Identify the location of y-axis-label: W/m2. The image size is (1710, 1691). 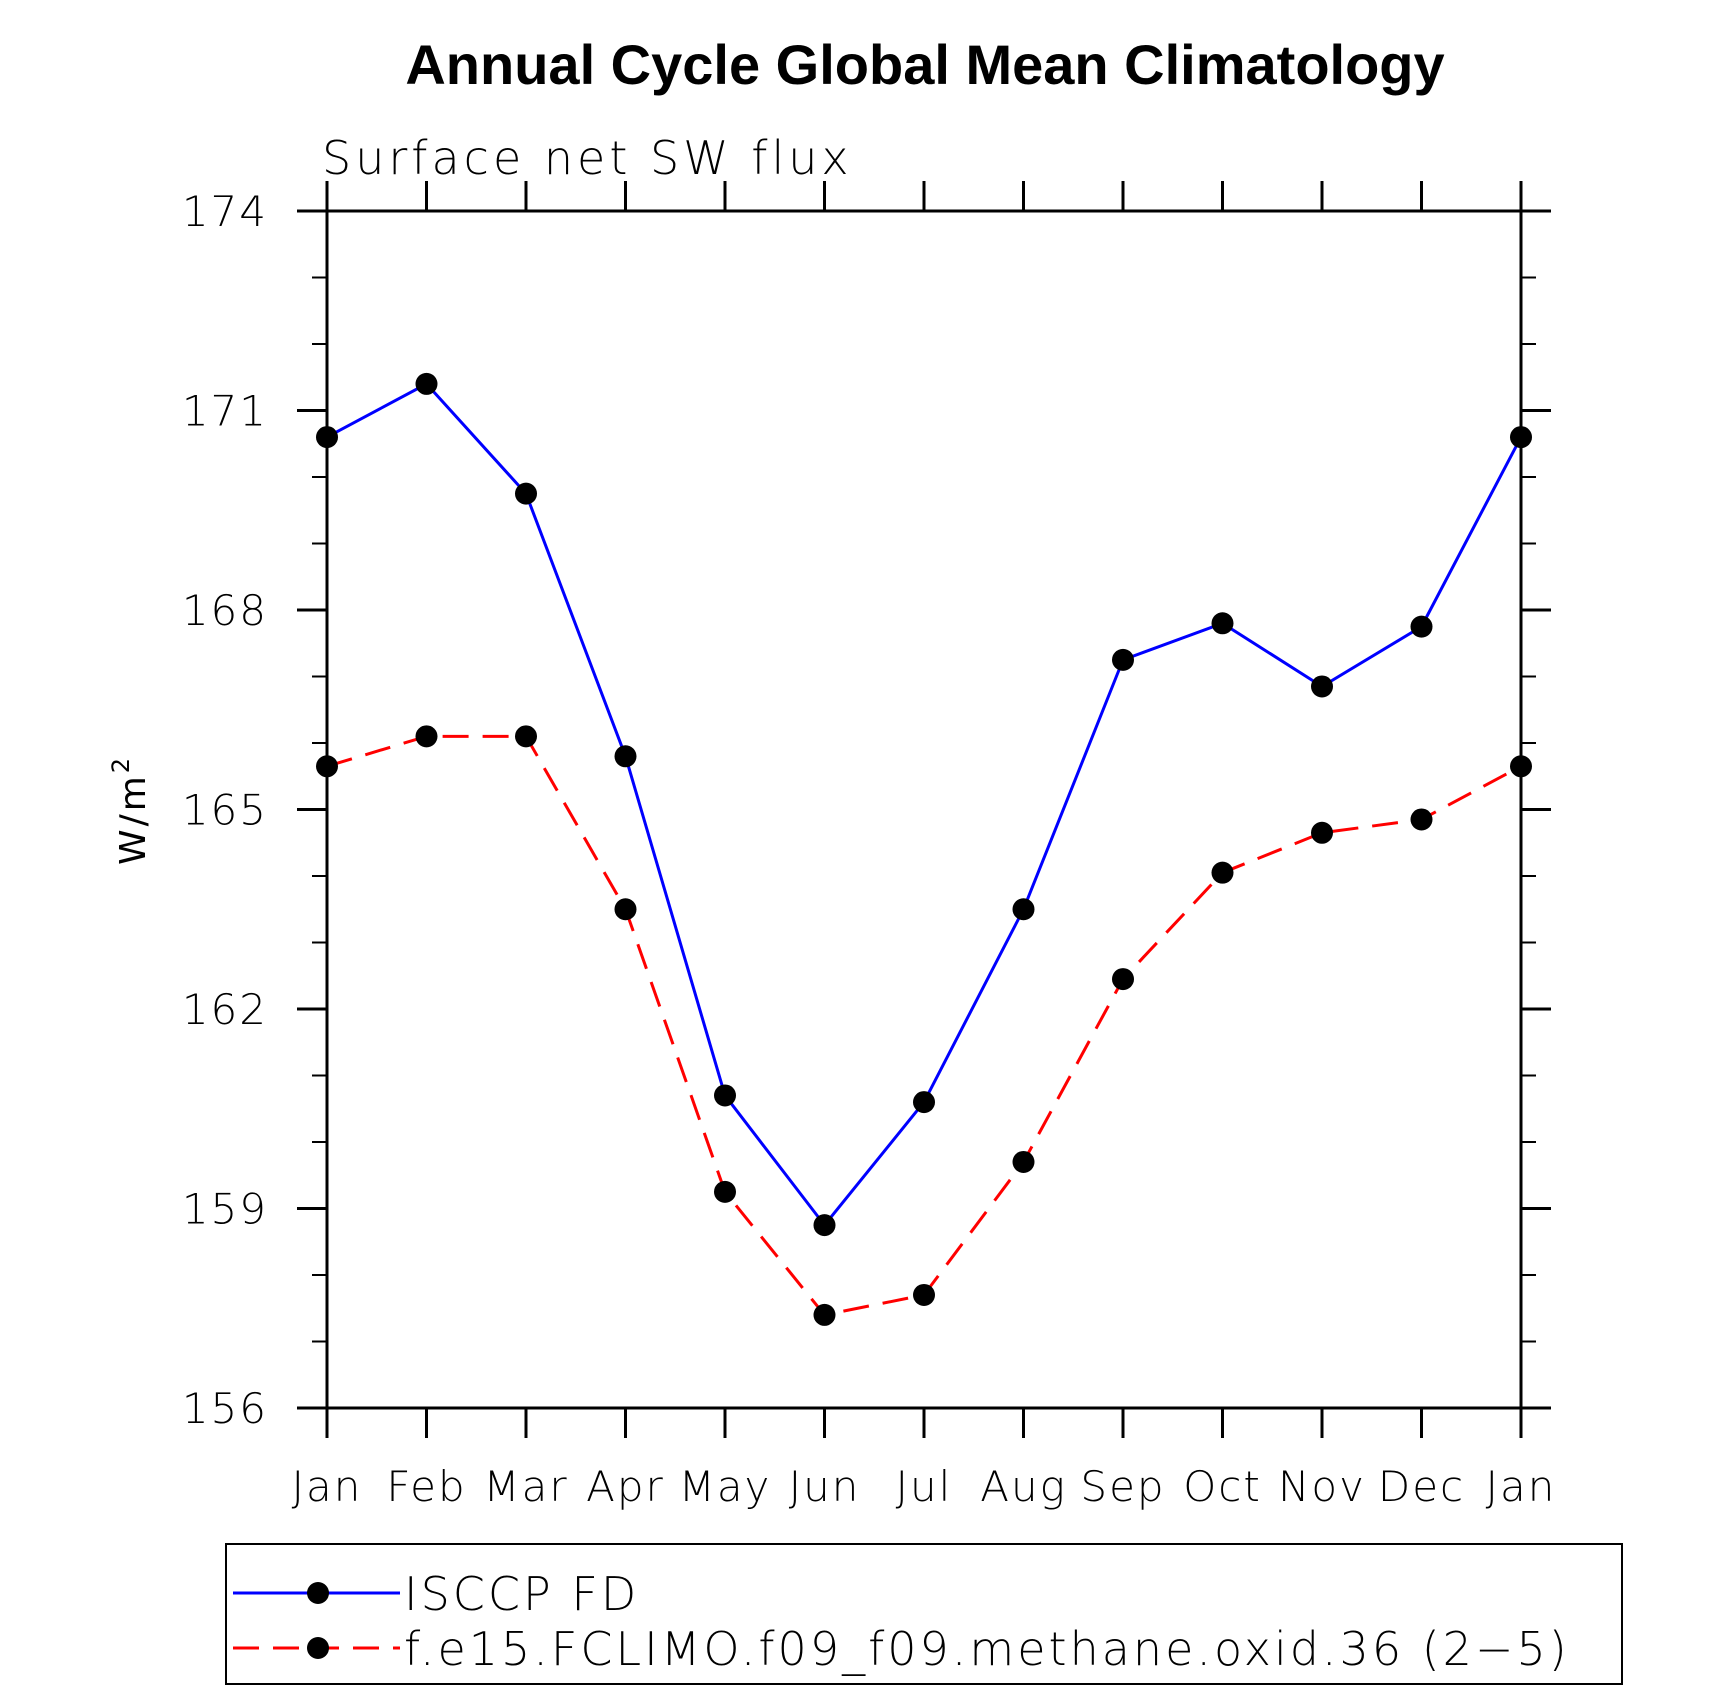
(130, 810).